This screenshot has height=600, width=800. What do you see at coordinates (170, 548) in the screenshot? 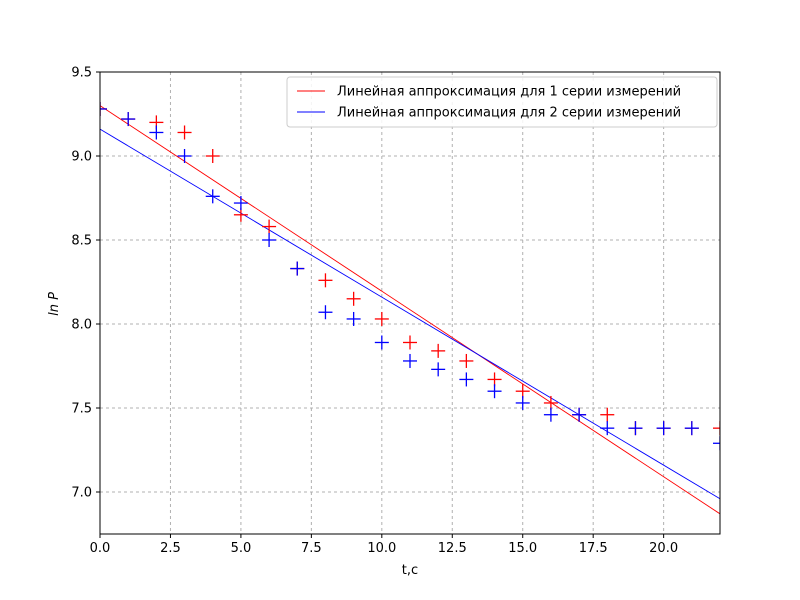
I see `x-tick-label: 2.5` at bounding box center [170, 548].